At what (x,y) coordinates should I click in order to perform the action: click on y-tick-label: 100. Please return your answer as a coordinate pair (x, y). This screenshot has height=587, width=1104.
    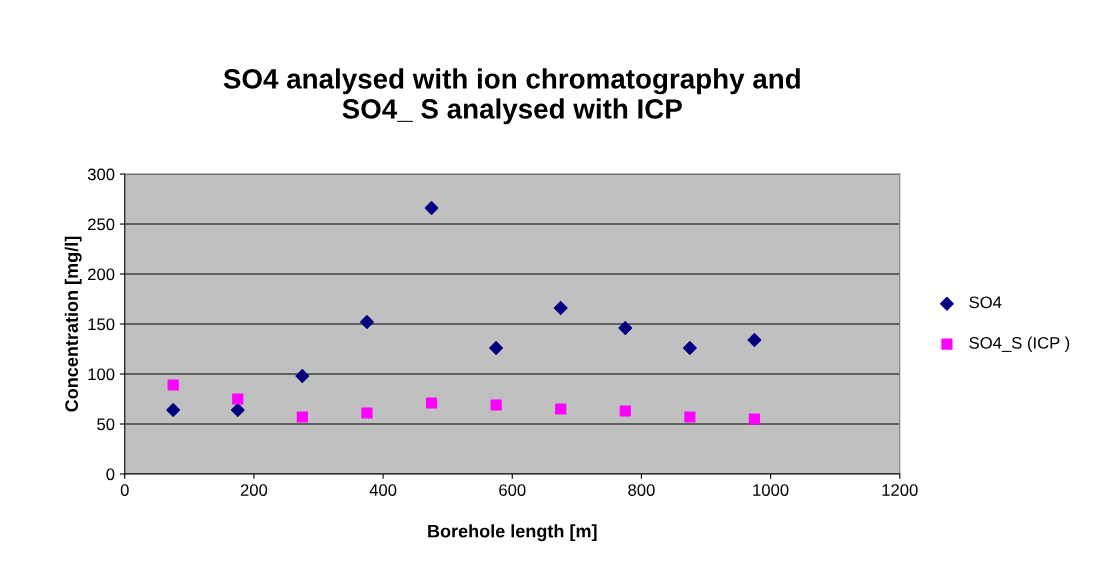
    Looking at the image, I should click on (101, 374).